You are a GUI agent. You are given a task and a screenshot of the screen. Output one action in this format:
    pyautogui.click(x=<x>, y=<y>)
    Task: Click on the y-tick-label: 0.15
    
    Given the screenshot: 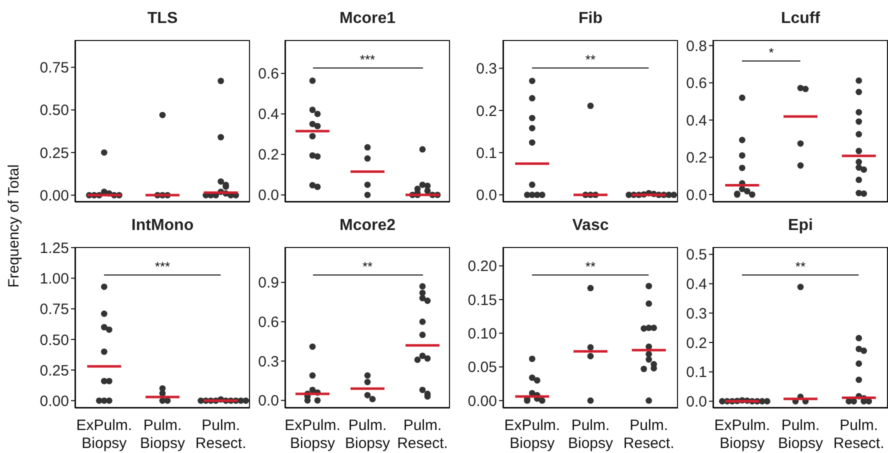 What is the action you would take?
    pyautogui.click(x=482, y=300)
    